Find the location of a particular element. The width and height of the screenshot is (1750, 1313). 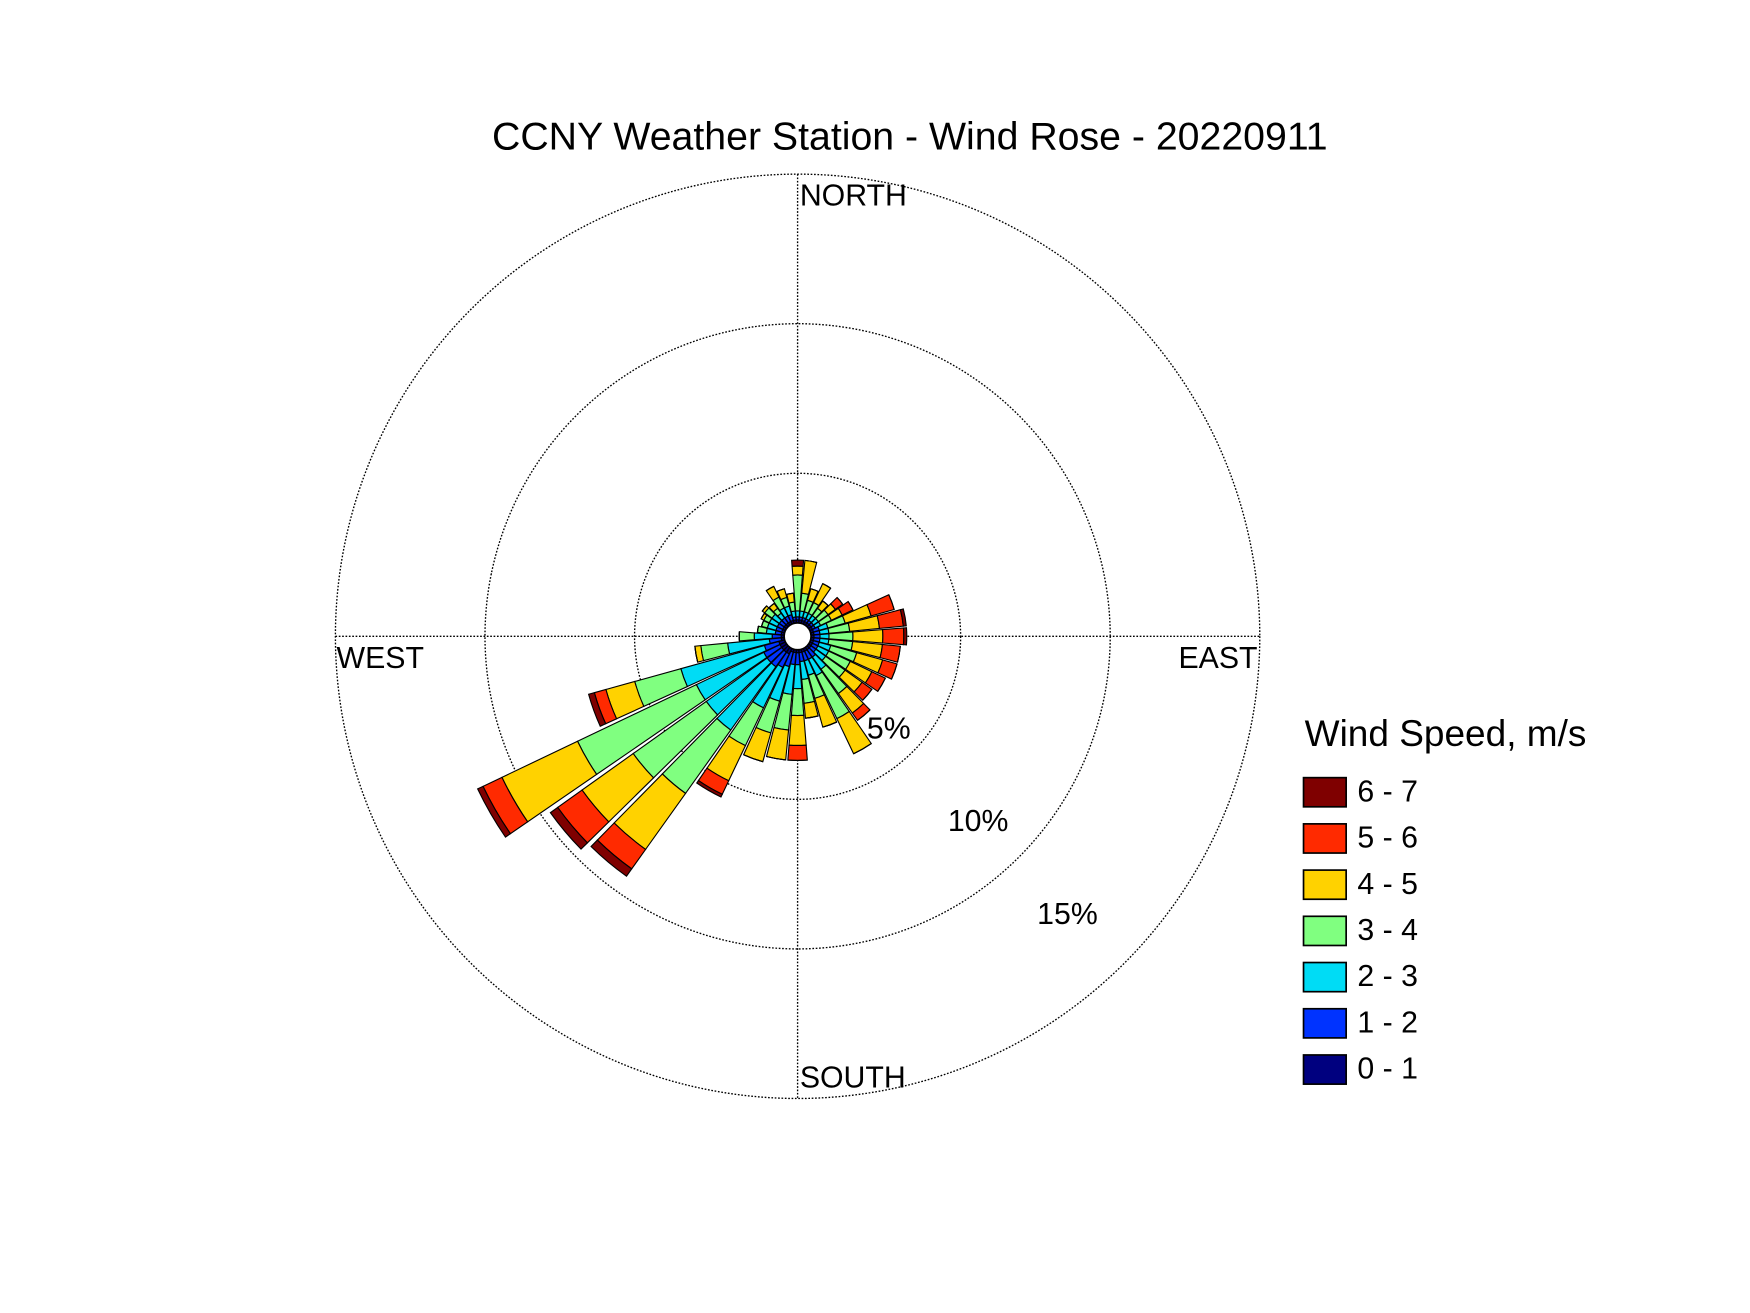

compass-label: WEST is located at coordinates (380, 658).